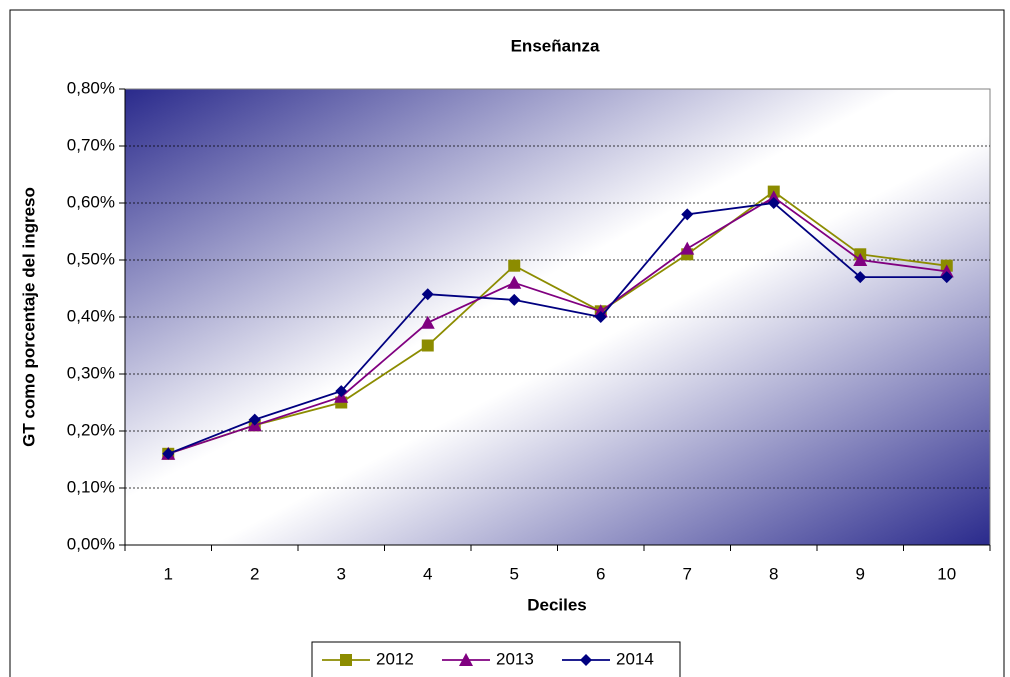 The image size is (1010, 677). Describe the element at coordinates (557, 604) in the screenshot. I see `x-axis-label: Deciles` at that location.